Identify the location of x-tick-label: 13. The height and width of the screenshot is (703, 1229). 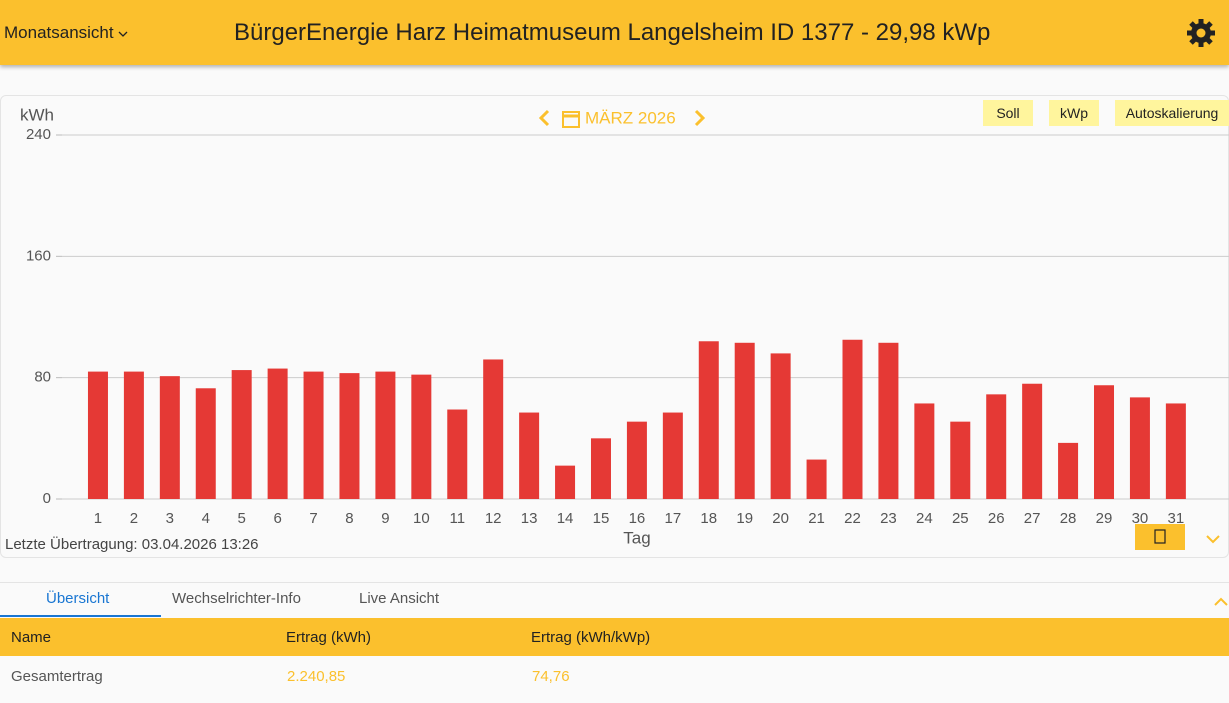
(529, 518).